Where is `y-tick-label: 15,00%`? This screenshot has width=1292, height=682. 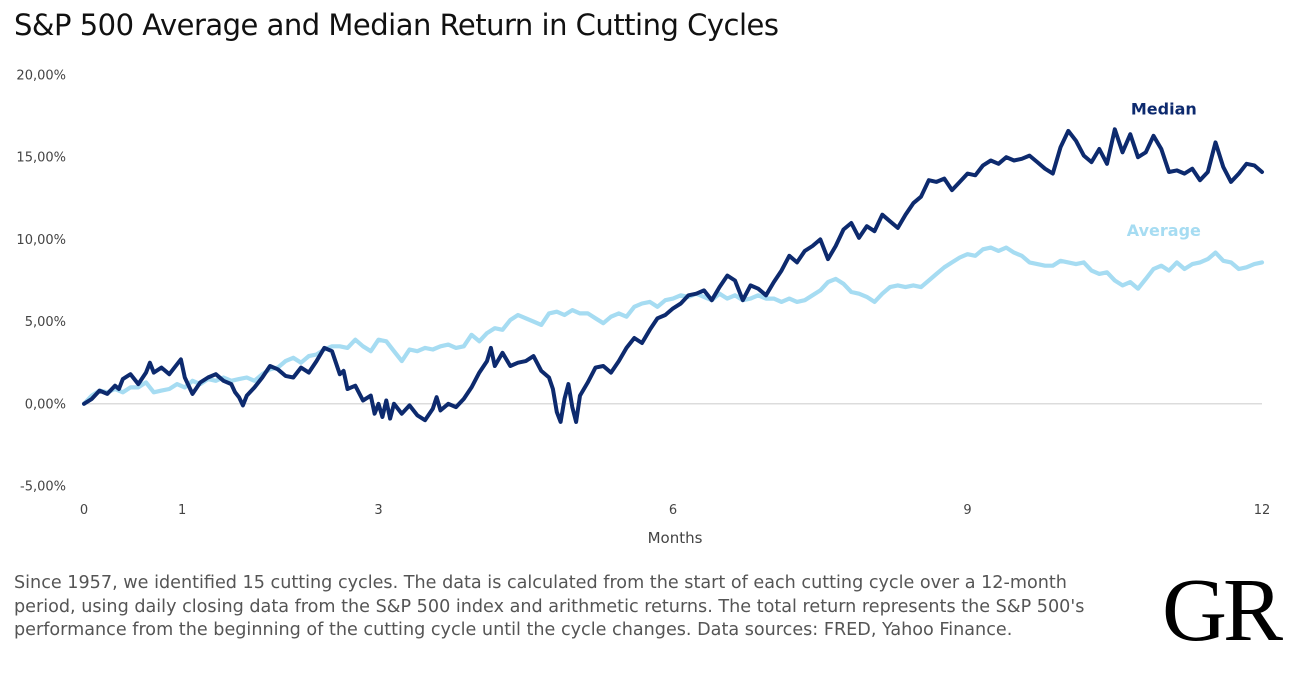 y-tick-label: 15,00% is located at coordinates (41, 158).